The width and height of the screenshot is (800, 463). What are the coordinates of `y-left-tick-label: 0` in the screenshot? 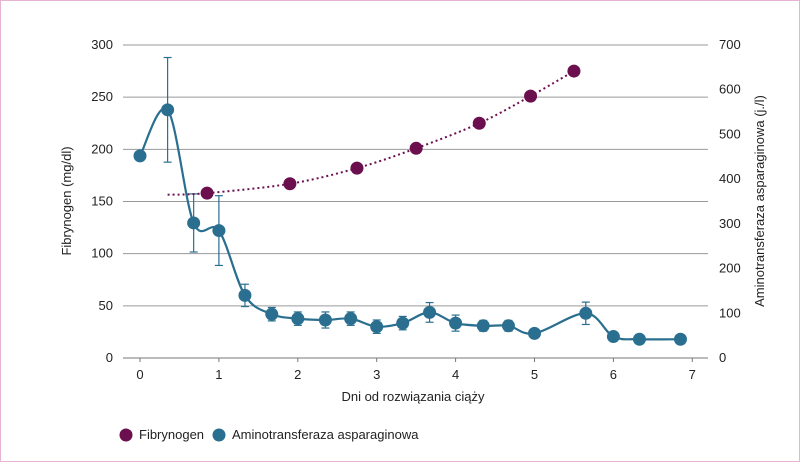 It's located at (109, 357).